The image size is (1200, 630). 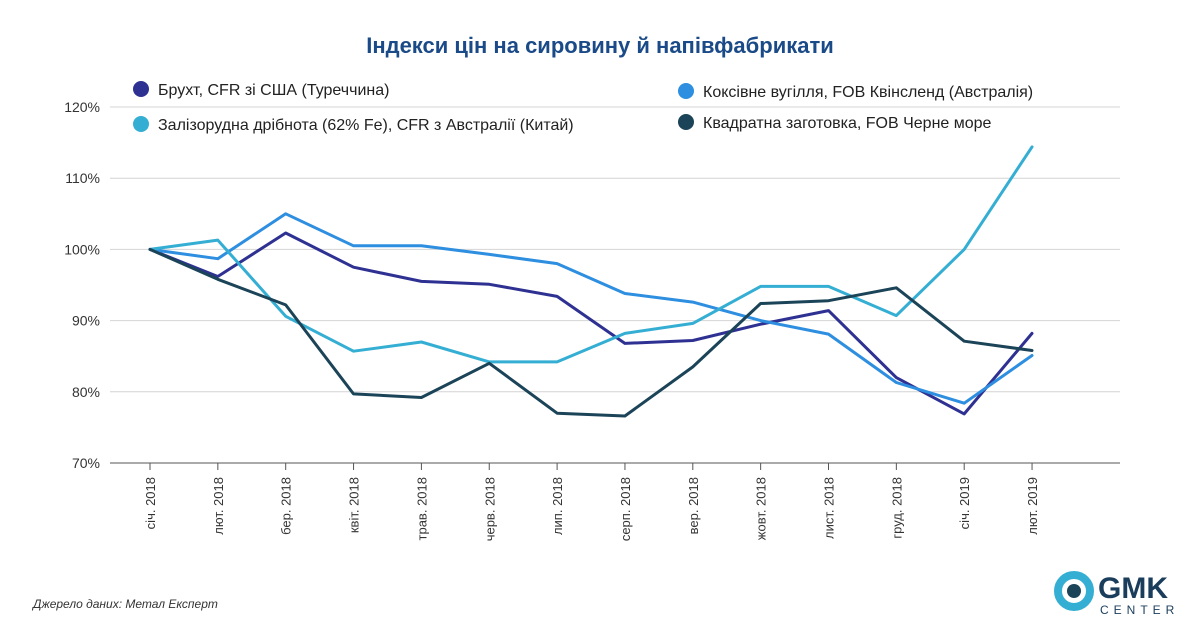 I want to click on logo-ring, so click(x=1074, y=591).